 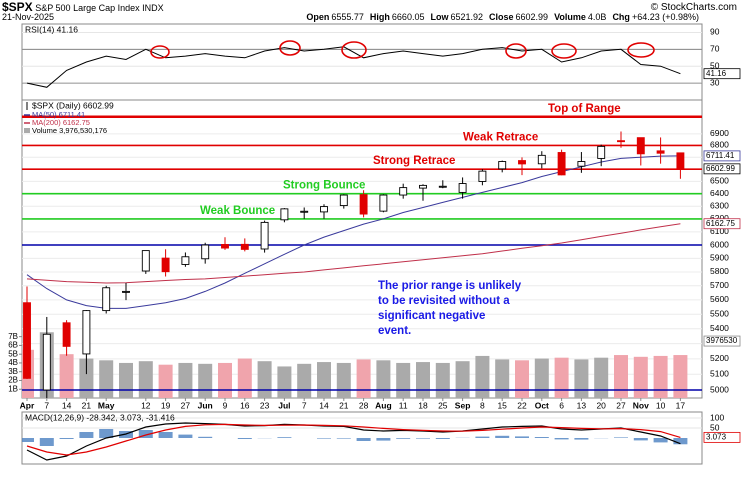 I want to click on symbol: $SPX, so click(x=17, y=7).